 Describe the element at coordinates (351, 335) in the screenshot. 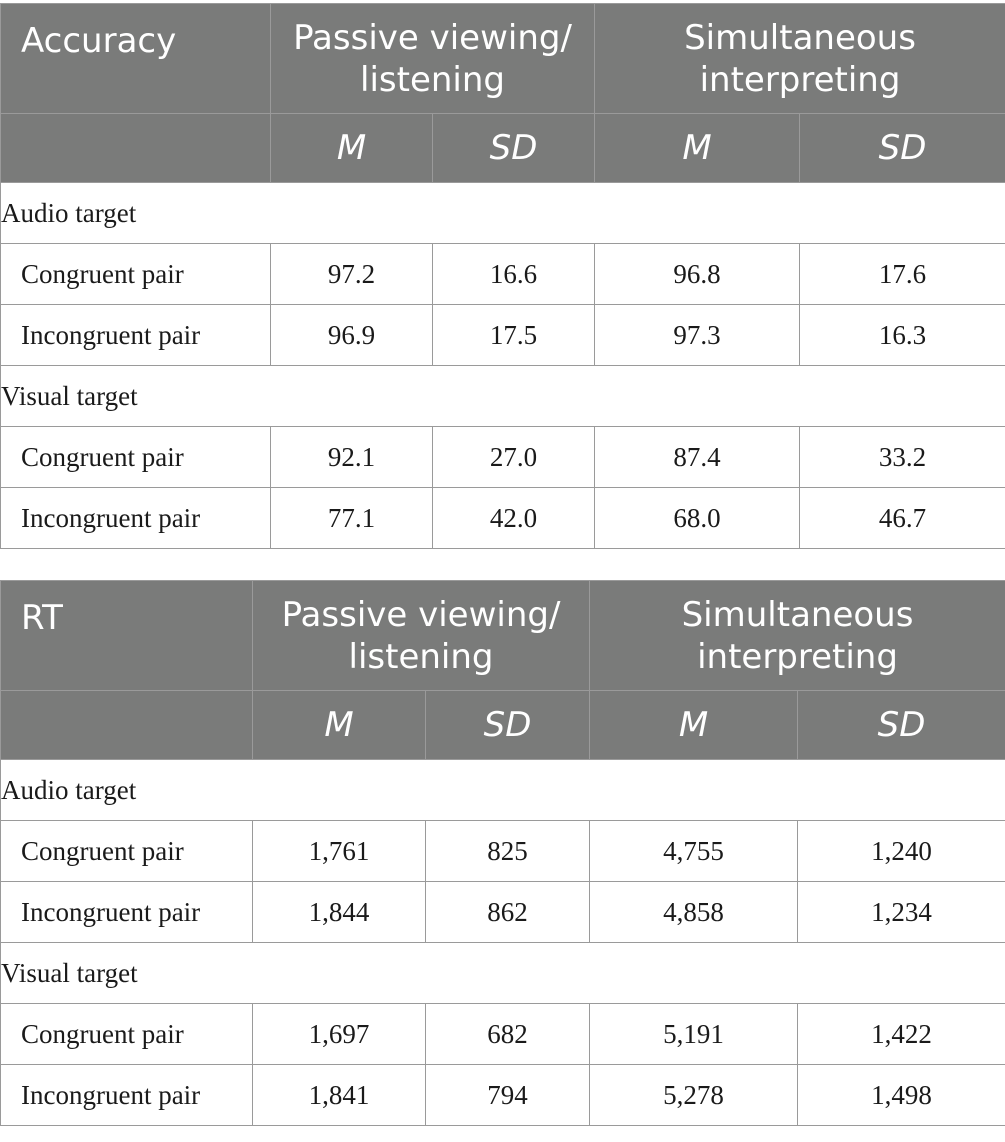

I see `table-cell: 96.9` at that location.